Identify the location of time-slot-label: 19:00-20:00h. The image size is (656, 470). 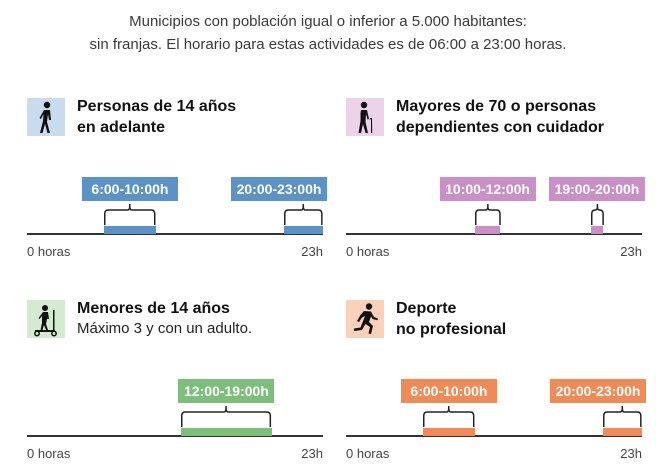
(596, 189).